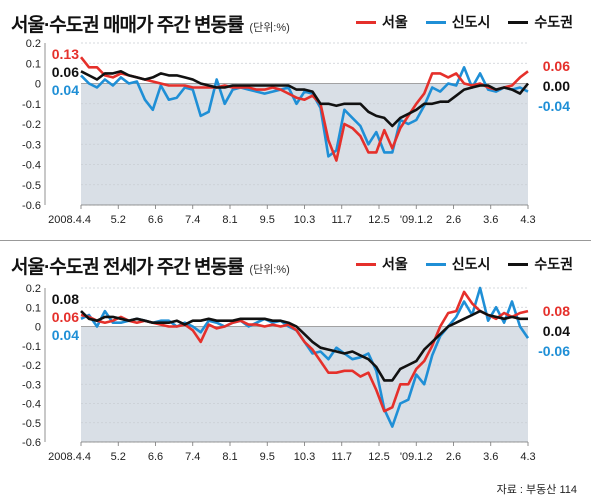 This screenshot has height=501, width=591. Describe the element at coordinates (127, 267) in the screenshot. I see `chart-title-text: 서울·수도권 전세가 주간 변동률` at that location.